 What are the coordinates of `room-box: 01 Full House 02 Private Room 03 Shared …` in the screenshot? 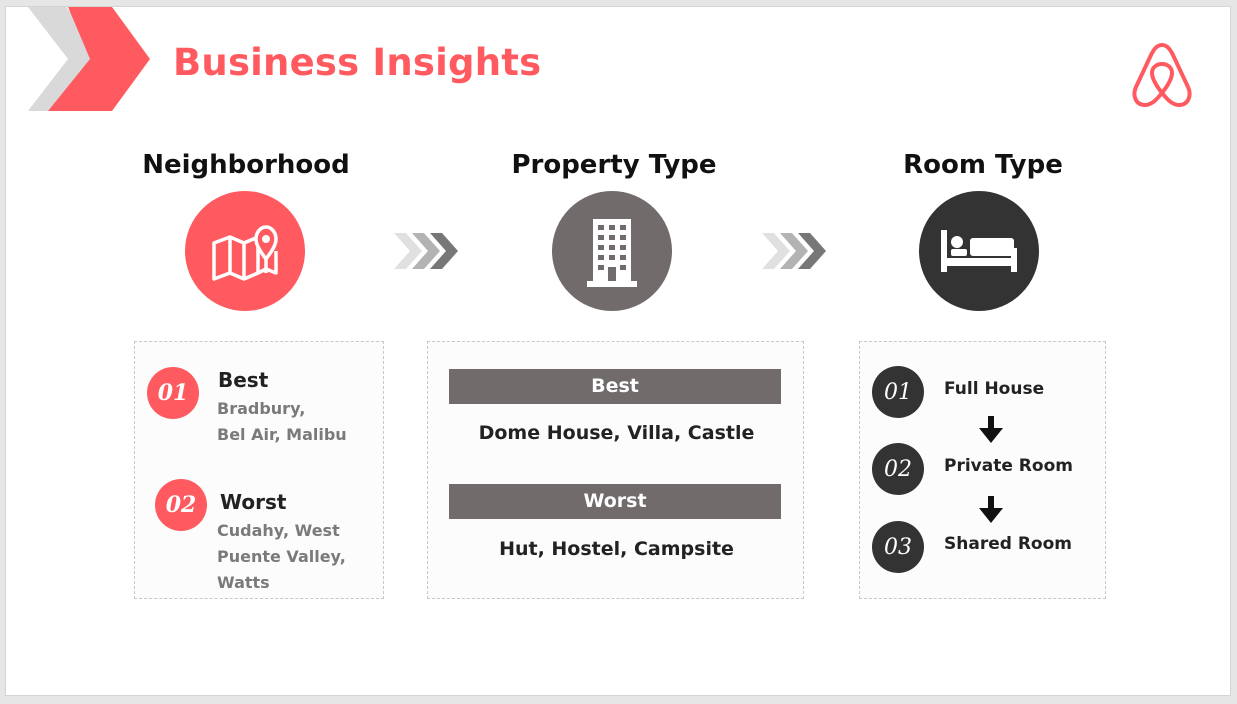 It's located at (982, 470).